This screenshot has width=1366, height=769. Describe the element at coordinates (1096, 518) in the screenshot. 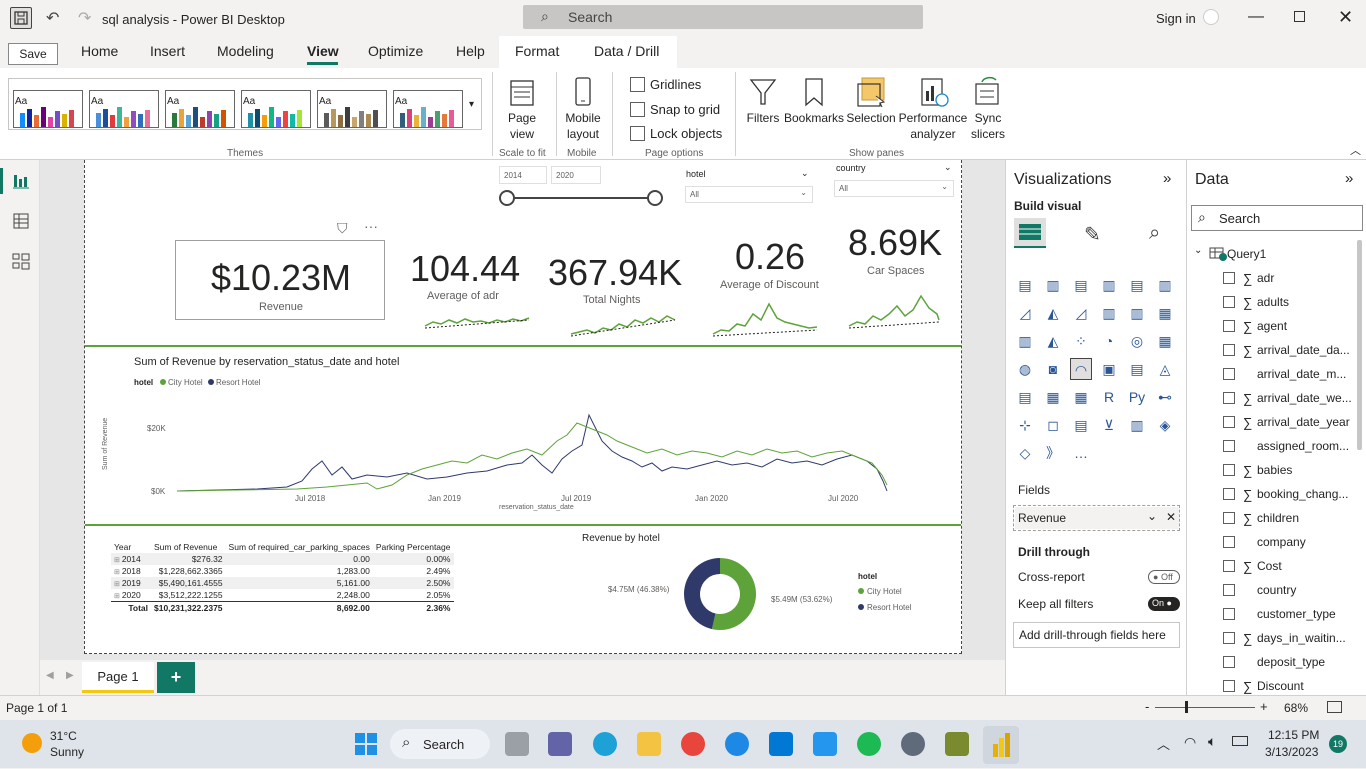

I see `fields-well` at that location.